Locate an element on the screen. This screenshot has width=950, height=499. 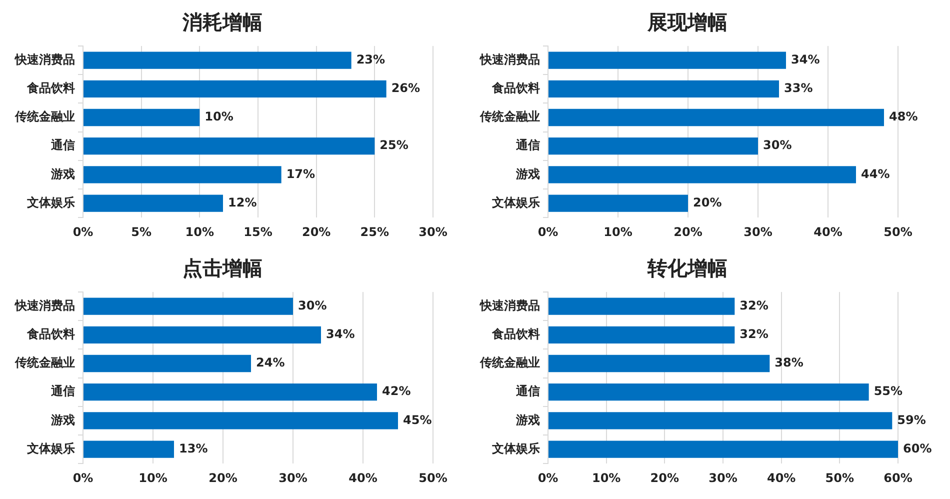
data-label: 45% is located at coordinates (417, 419).